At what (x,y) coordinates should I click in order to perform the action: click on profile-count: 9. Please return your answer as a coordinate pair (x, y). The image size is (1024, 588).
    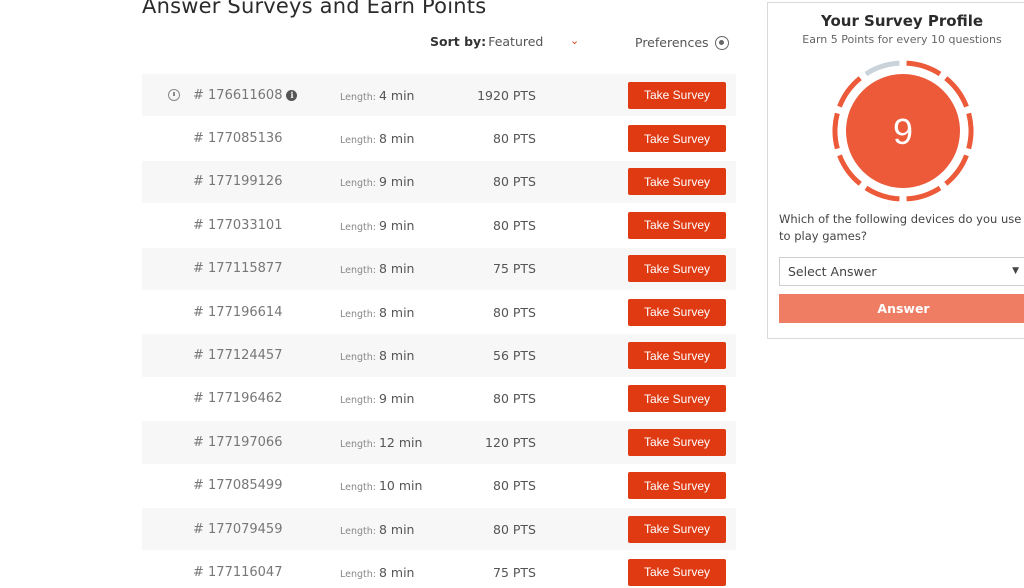
    Looking at the image, I should click on (903, 131).